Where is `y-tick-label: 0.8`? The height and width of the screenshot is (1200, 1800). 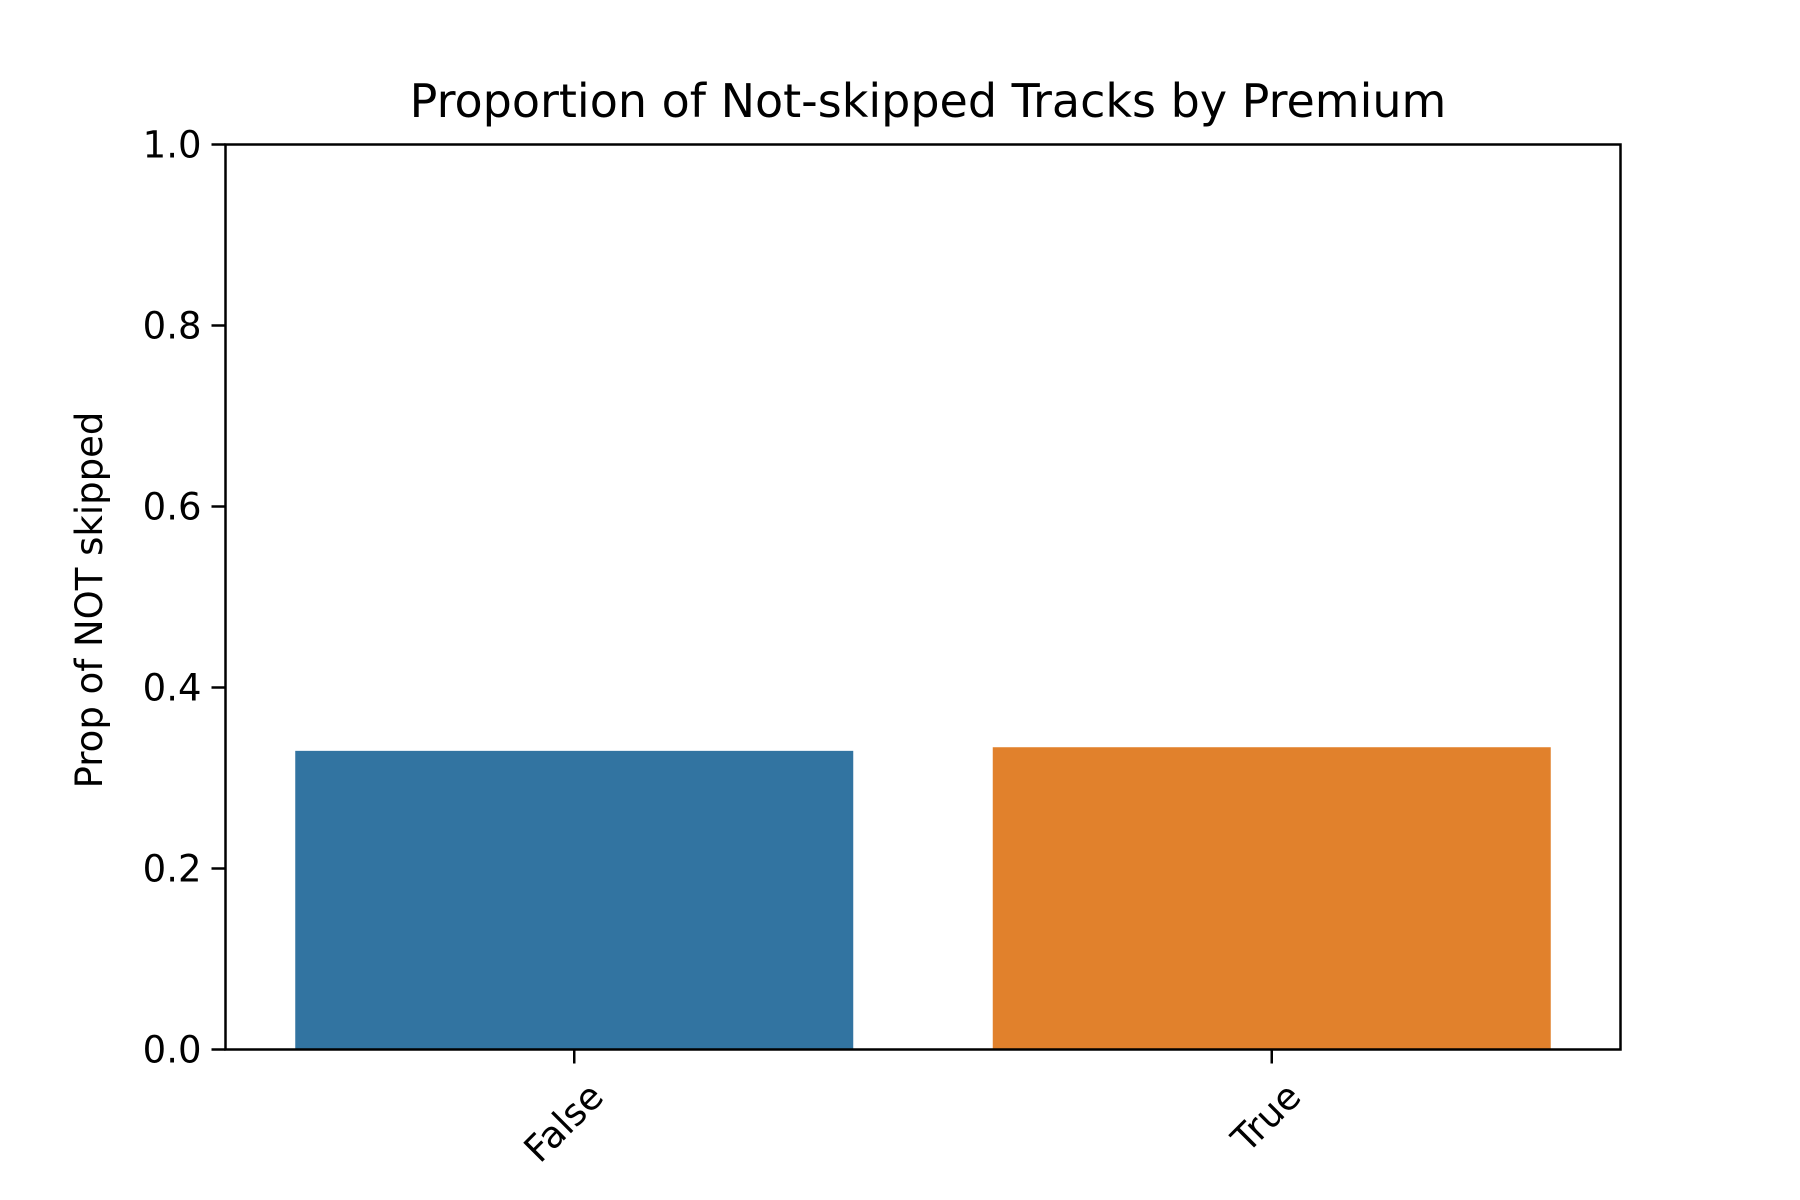 y-tick-label: 0.8 is located at coordinates (172, 326).